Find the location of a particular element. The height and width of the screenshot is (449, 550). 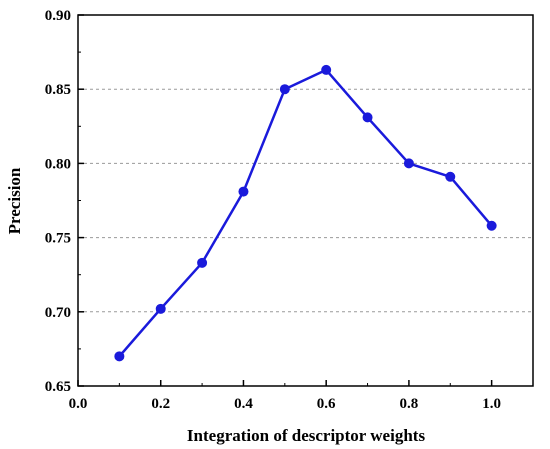

x-tick-label: 0.2 is located at coordinates (160, 404).